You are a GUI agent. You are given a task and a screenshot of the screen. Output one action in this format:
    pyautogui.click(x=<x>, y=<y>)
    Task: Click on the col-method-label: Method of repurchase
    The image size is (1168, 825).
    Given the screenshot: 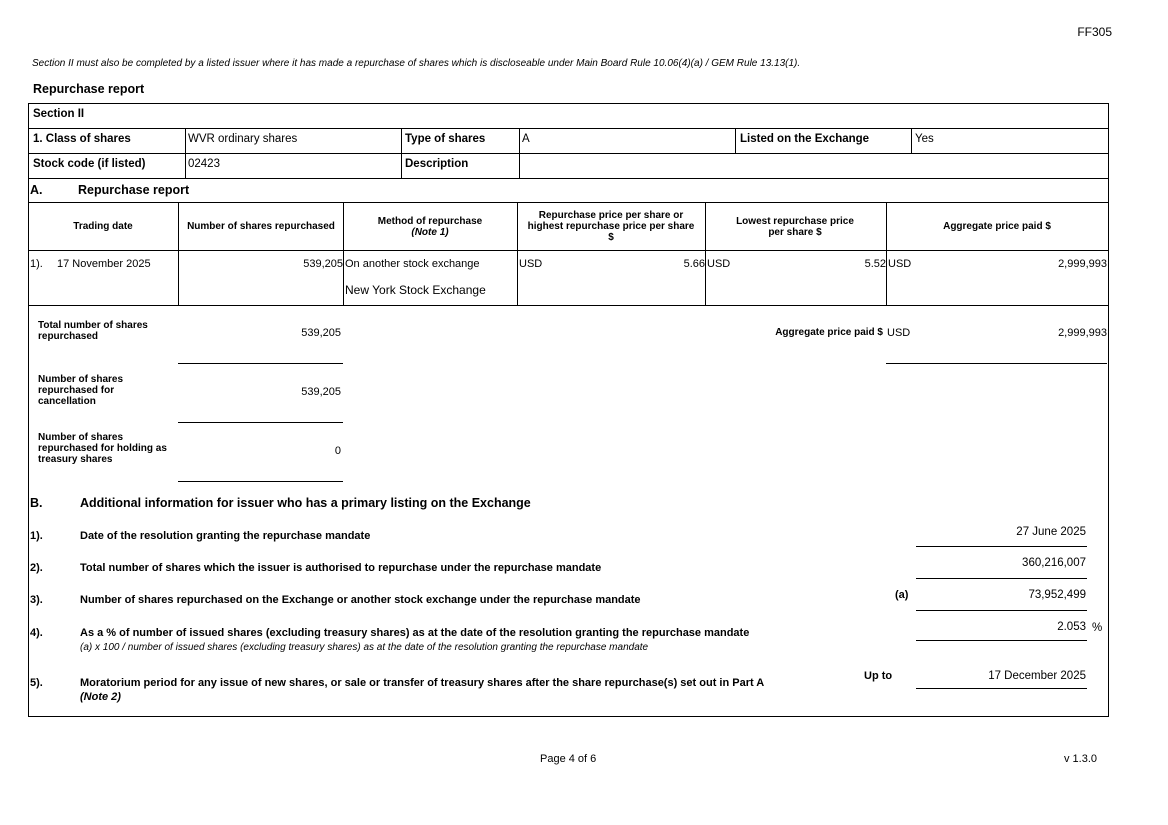 What is the action you would take?
    pyautogui.click(x=430, y=221)
    